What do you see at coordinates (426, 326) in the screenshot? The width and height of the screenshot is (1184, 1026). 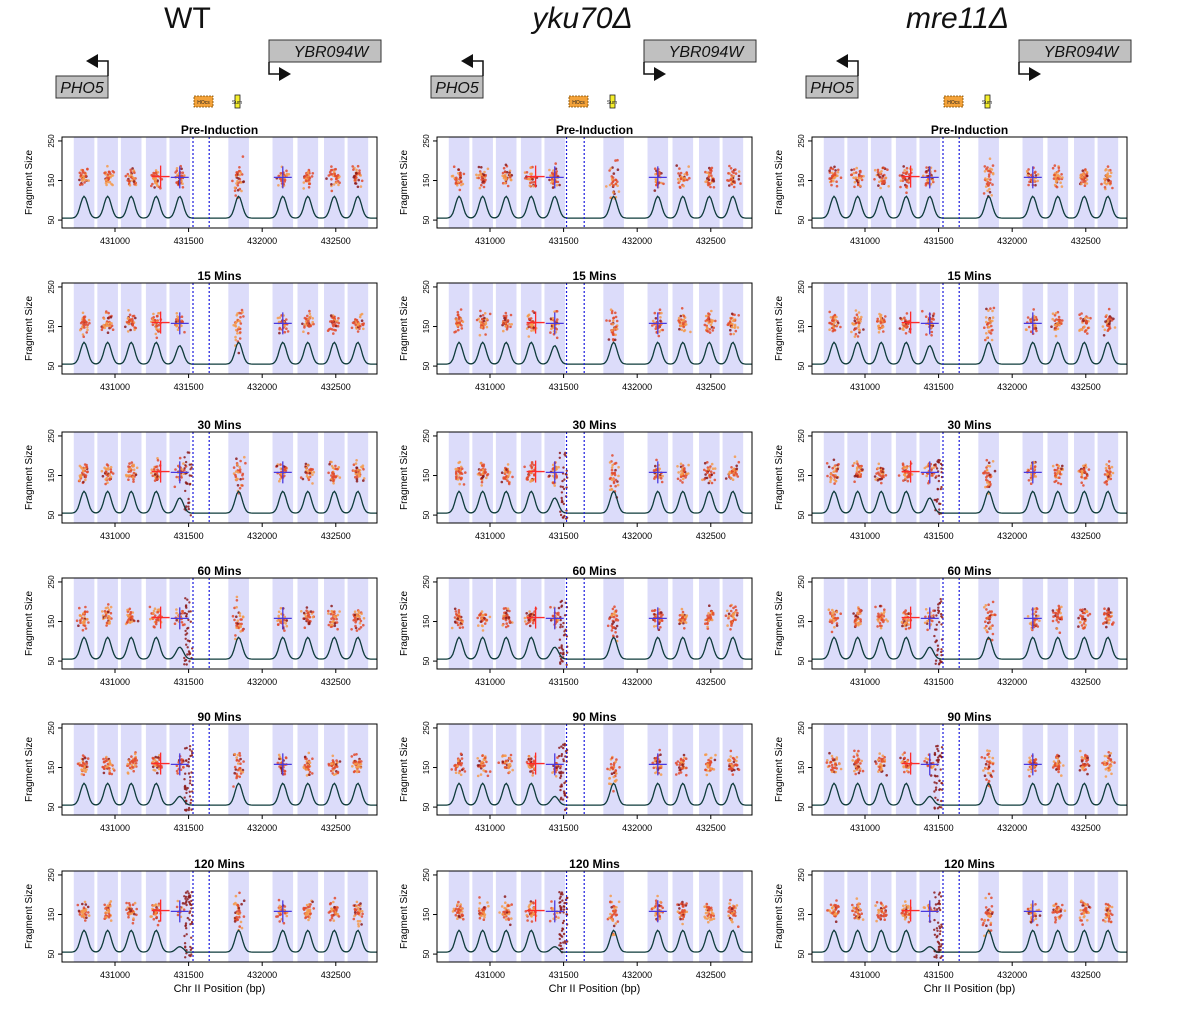 I see `y-tick-label: 150` at bounding box center [426, 326].